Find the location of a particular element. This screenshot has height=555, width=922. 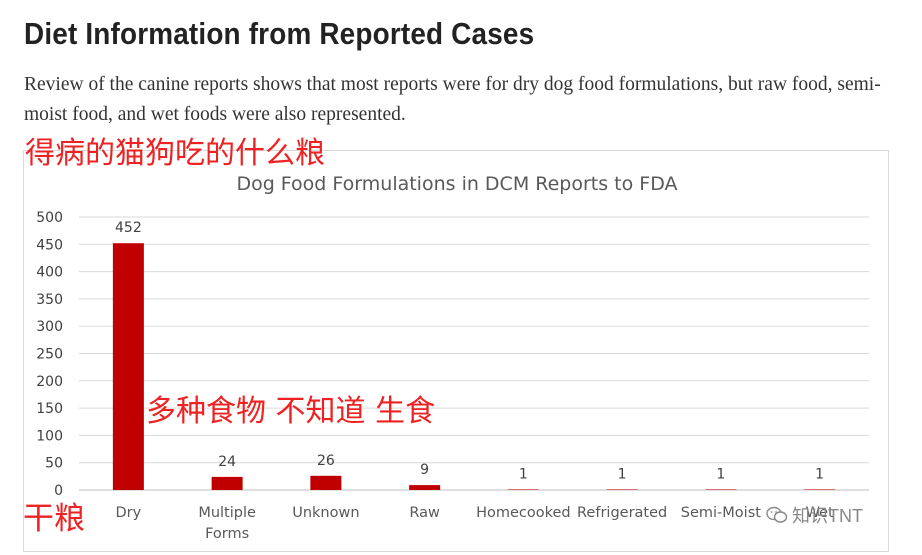

bar-unknown is located at coordinates (326, 482).